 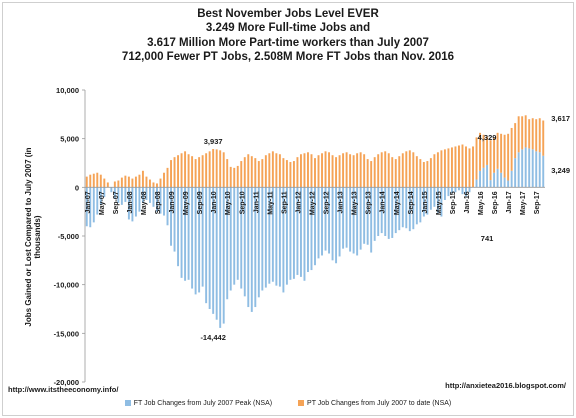 What do you see at coordinates (127, 403) in the screenshot?
I see `legend-swatch-ft` at bounding box center [127, 403].